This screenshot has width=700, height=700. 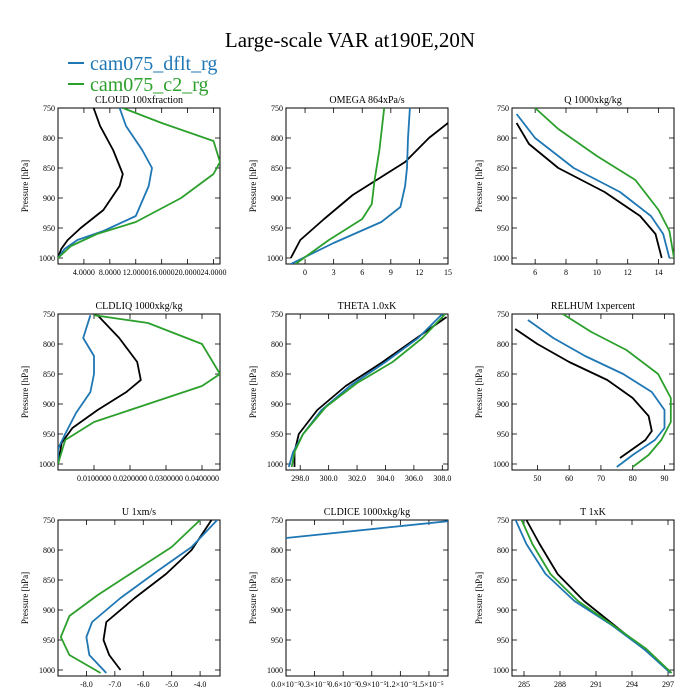 I want to click on panel-title: CLOUD 100xfraction, so click(x=139, y=100).